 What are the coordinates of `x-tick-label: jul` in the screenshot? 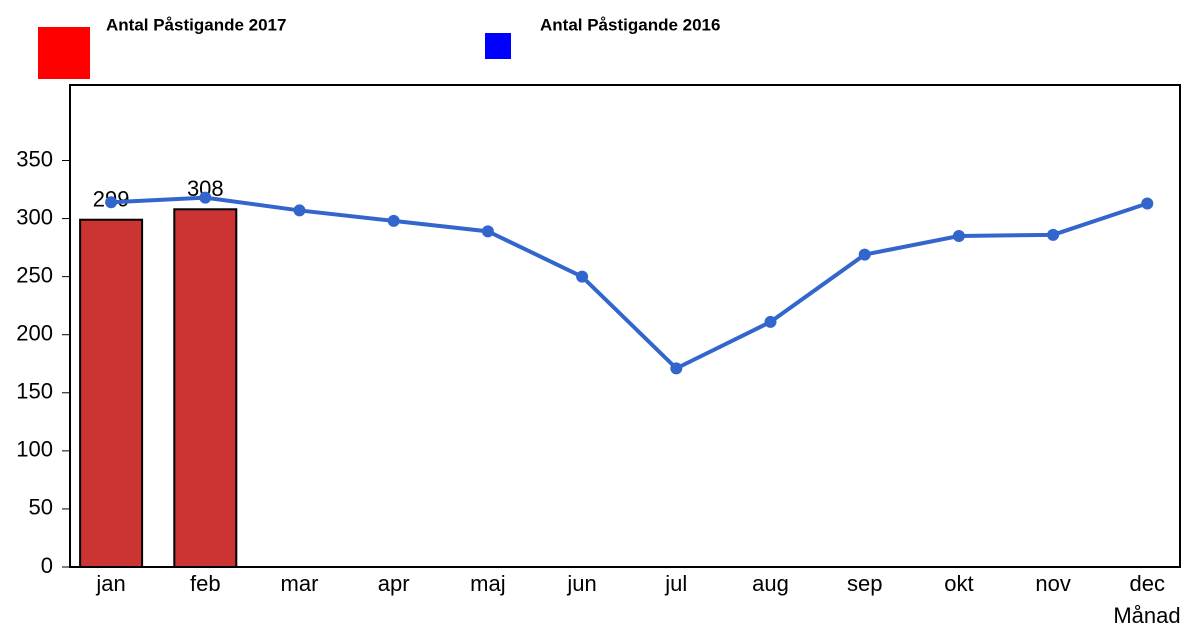 It's located at (675, 583).